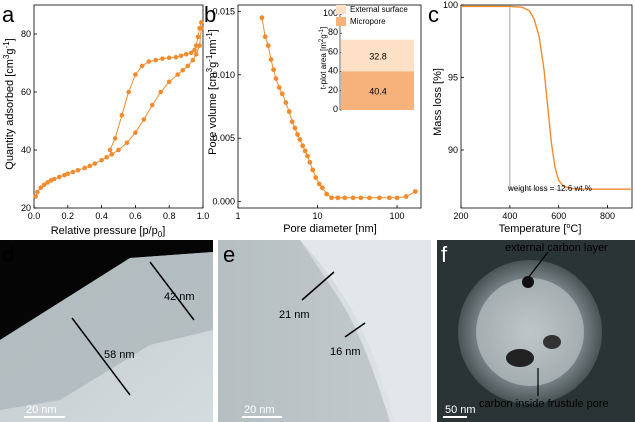 The height and width of the screenshot is (422, 635). Describe the element at coordinates (377, 55) in the screenshot. I see `inset-bar-external-surface` at that location.